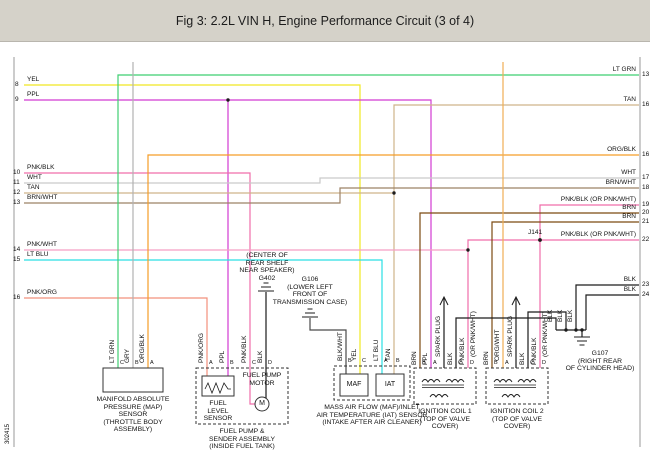 This screenshot has width=650, height=457. Describe the element at coordinates (532, 363) in the screenshot. I see `pin-letter: C` at that location.